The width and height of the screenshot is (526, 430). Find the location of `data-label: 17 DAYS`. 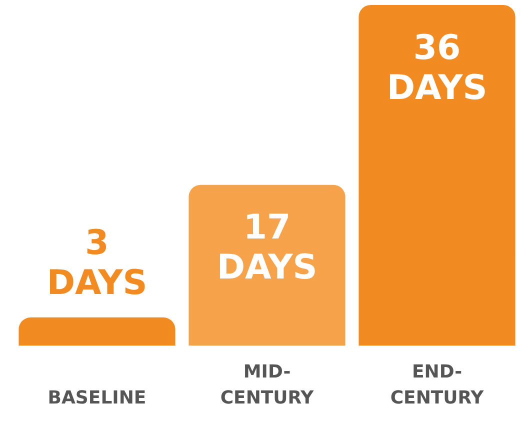

data-label: 17 DAYS is located at coordinates (267, 248).